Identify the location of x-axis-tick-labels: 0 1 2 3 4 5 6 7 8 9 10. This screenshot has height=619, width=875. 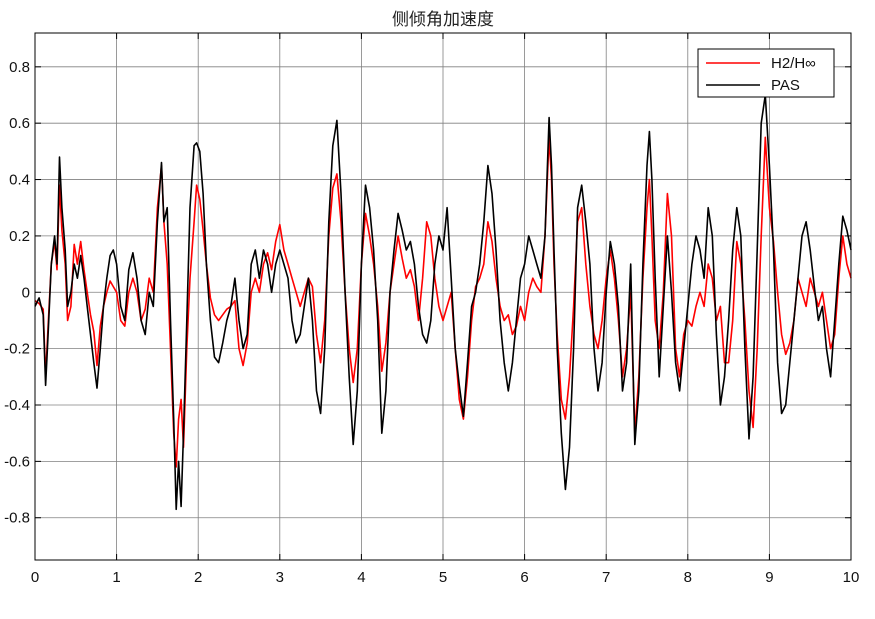
(445, 577).